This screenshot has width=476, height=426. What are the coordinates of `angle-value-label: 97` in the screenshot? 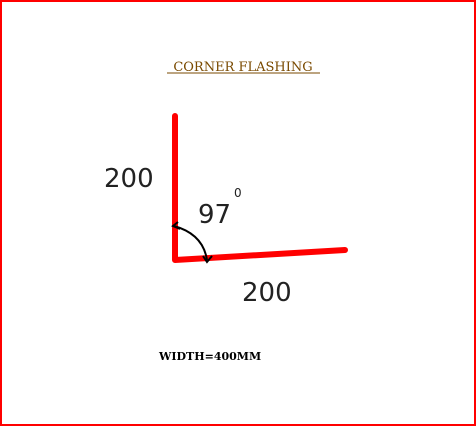 It's located at (214, 215).